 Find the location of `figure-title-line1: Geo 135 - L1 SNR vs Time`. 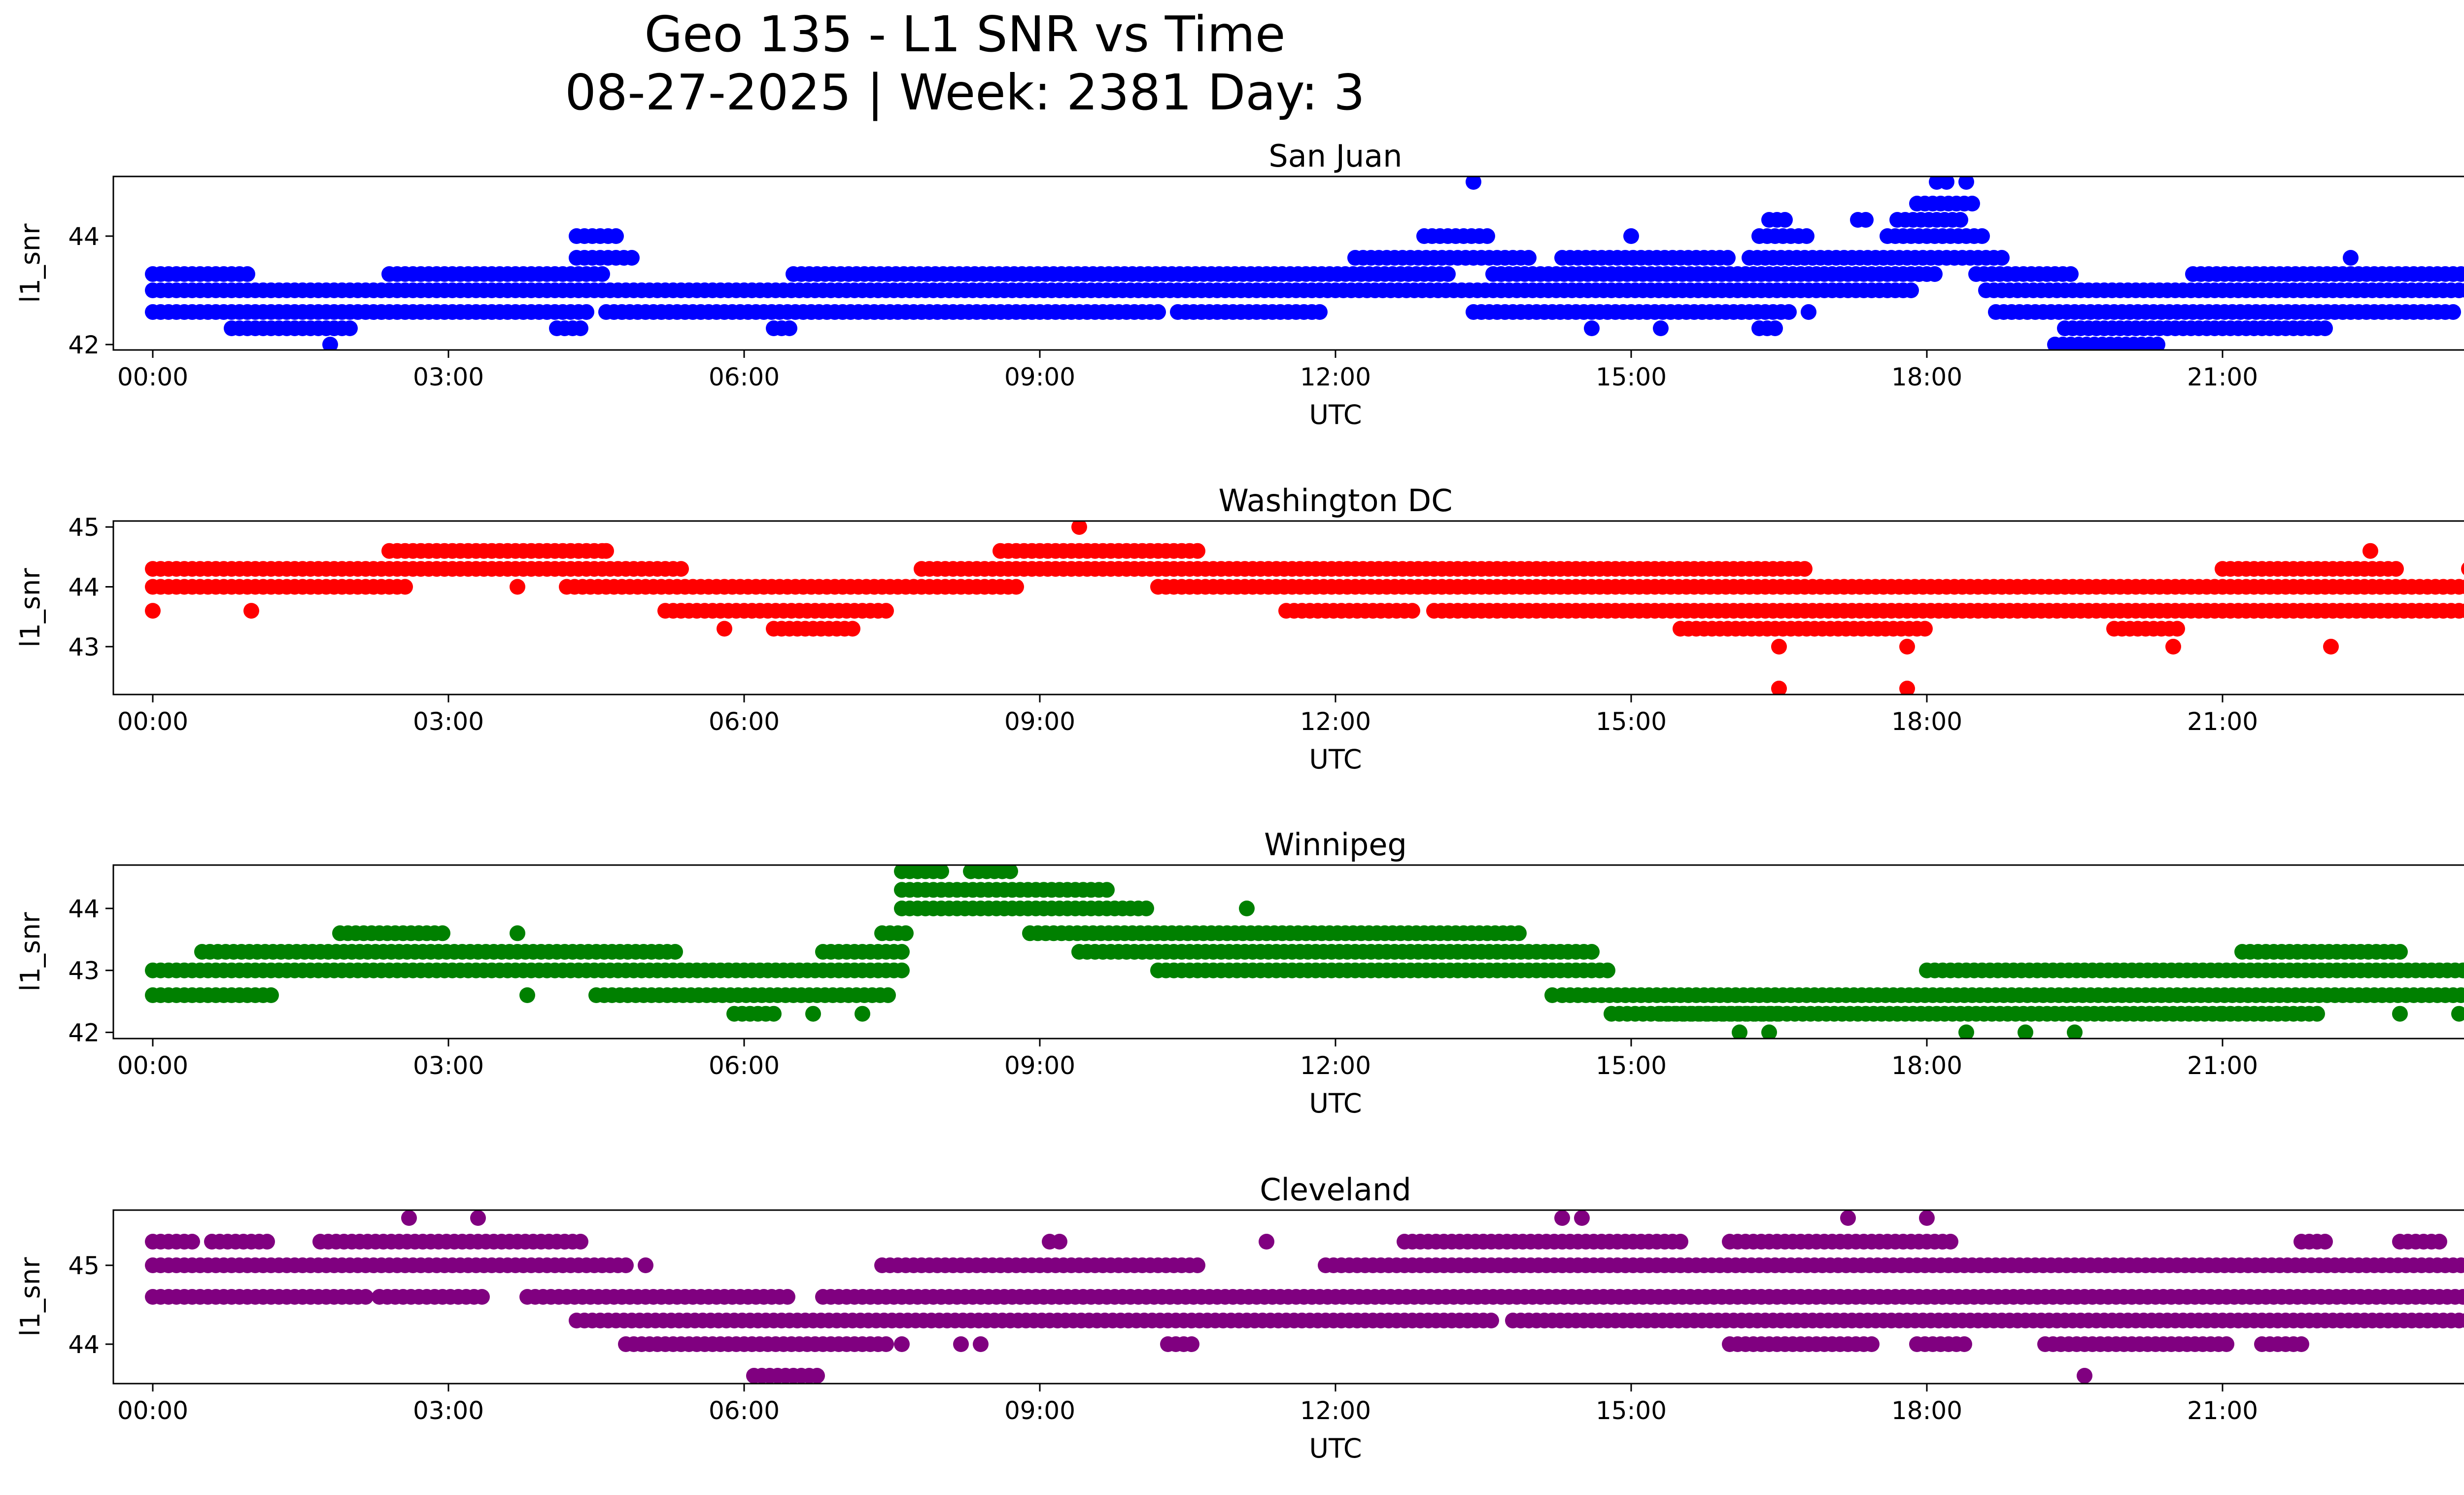

figure-title-line1: Geo 135 - L1 SNR vs Time is located at coordinates (965, 34).